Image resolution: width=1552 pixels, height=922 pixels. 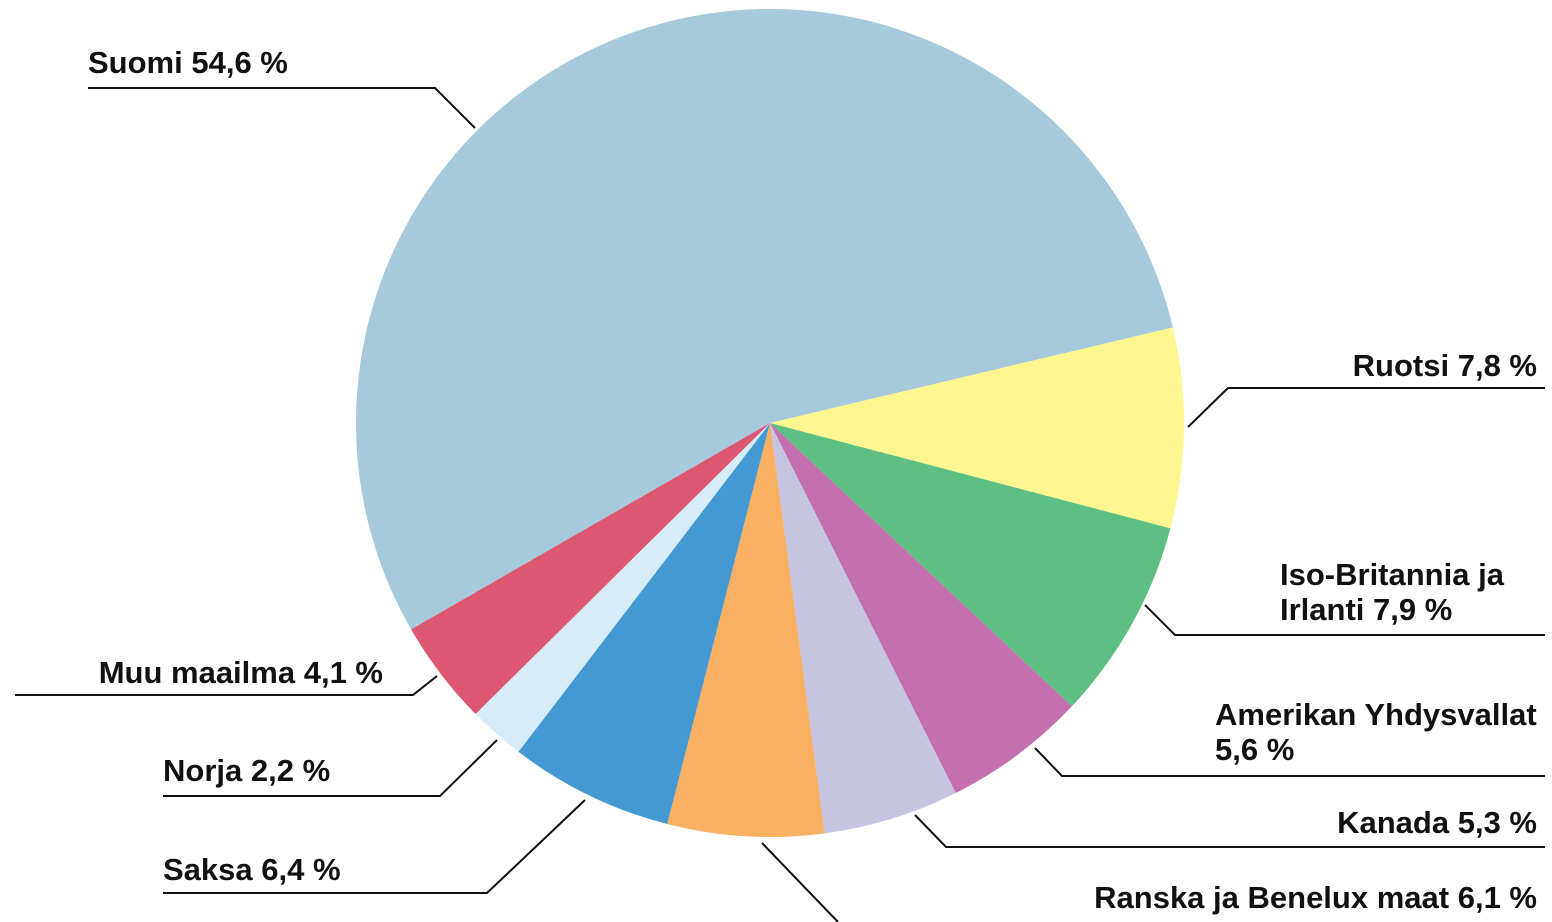 I want to click on slice-label: Muu maailma 4,1 %, so click(x=241, y=672).